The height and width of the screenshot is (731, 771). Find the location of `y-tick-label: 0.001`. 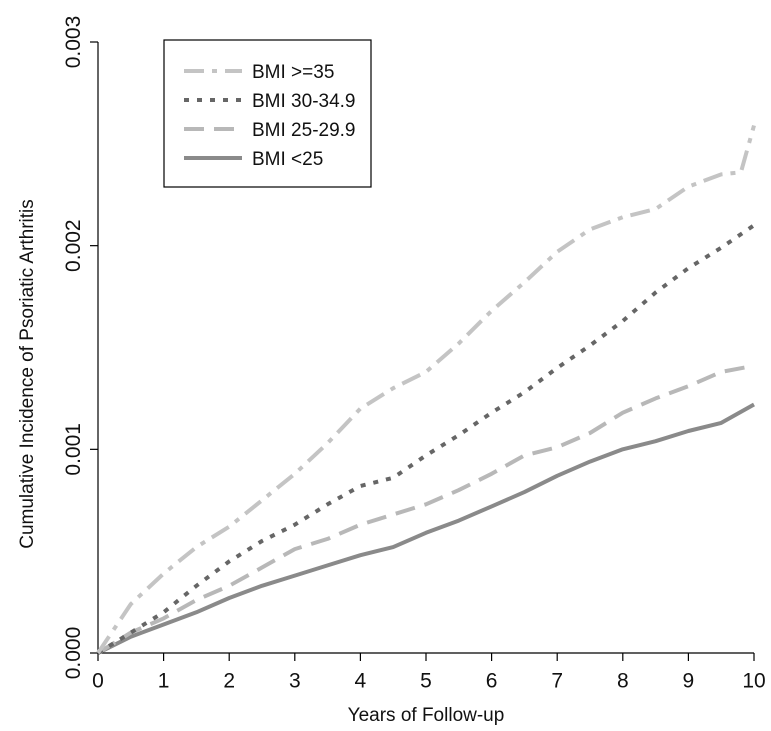

y-tick-label: 0.001 is located at coordinates (73, 449).